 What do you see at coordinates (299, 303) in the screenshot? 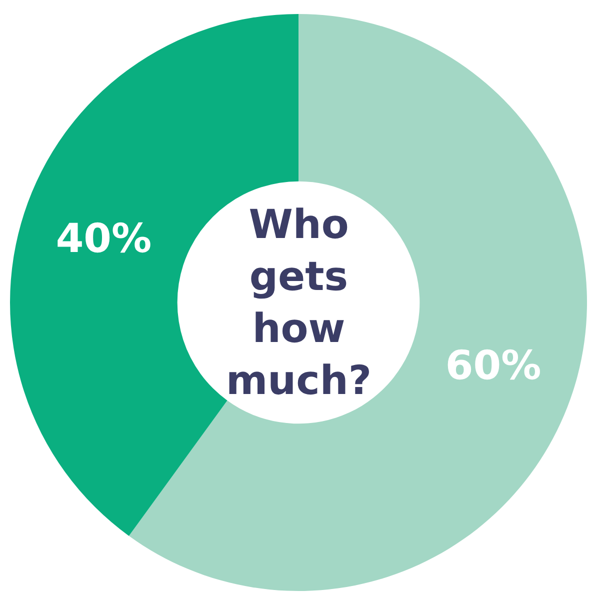
I see `text: Who gets how much?` at bounding box center [299, 303].